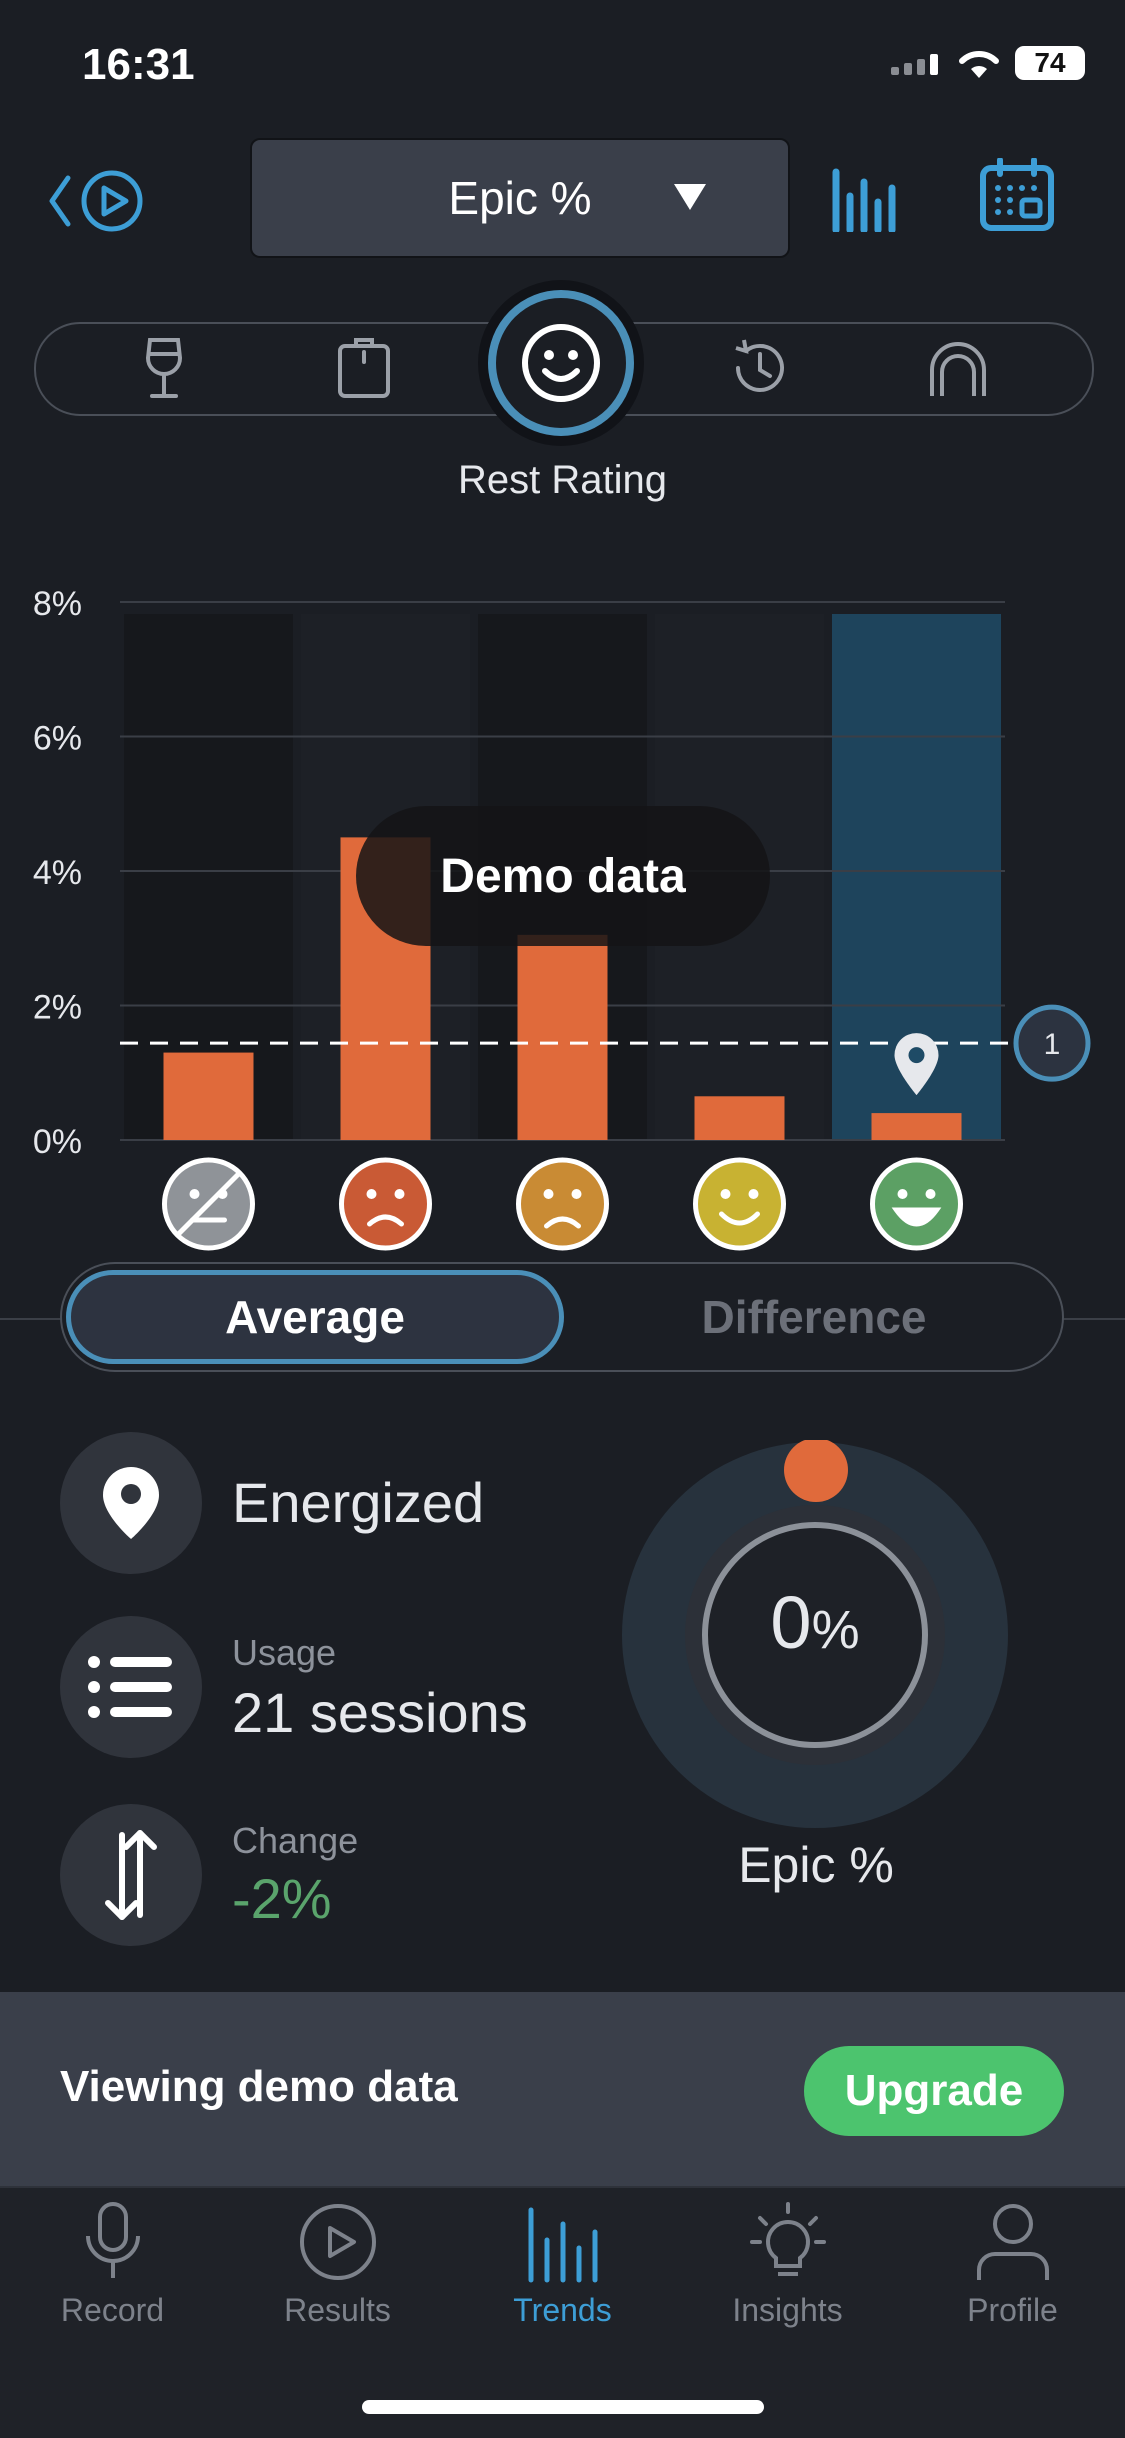  I want to click on usage-badge, so click(131, 1687).